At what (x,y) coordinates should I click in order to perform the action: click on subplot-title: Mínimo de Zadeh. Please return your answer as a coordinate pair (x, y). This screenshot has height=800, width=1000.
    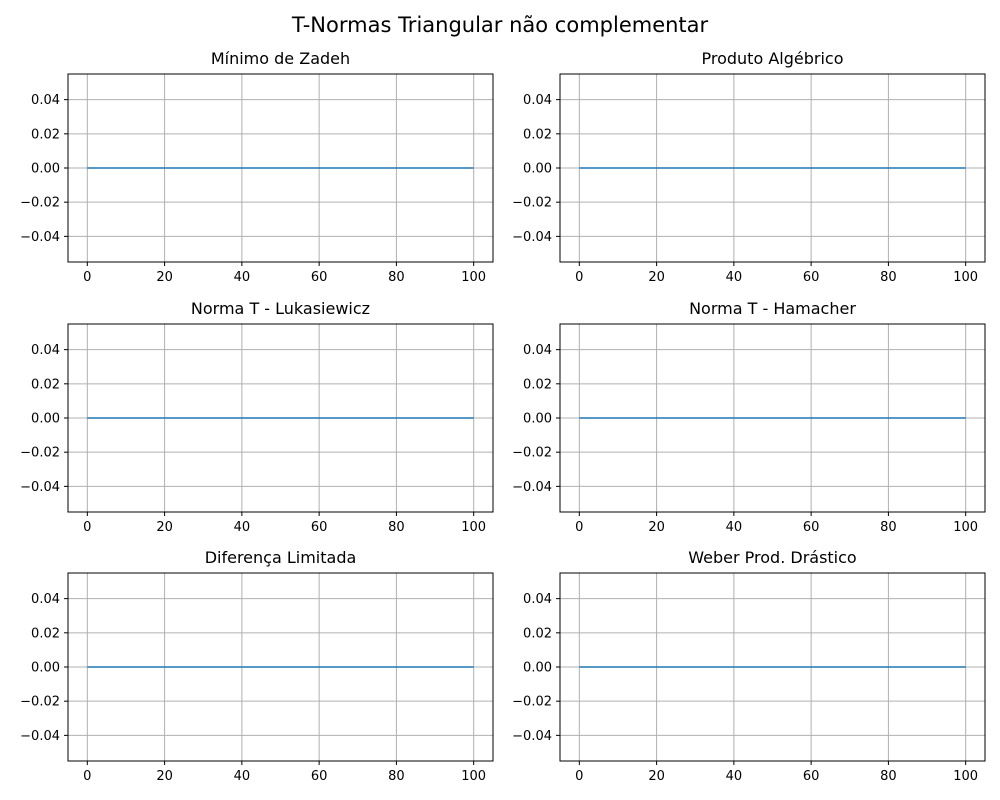
    Looking at the image, I should click on (280, 58).